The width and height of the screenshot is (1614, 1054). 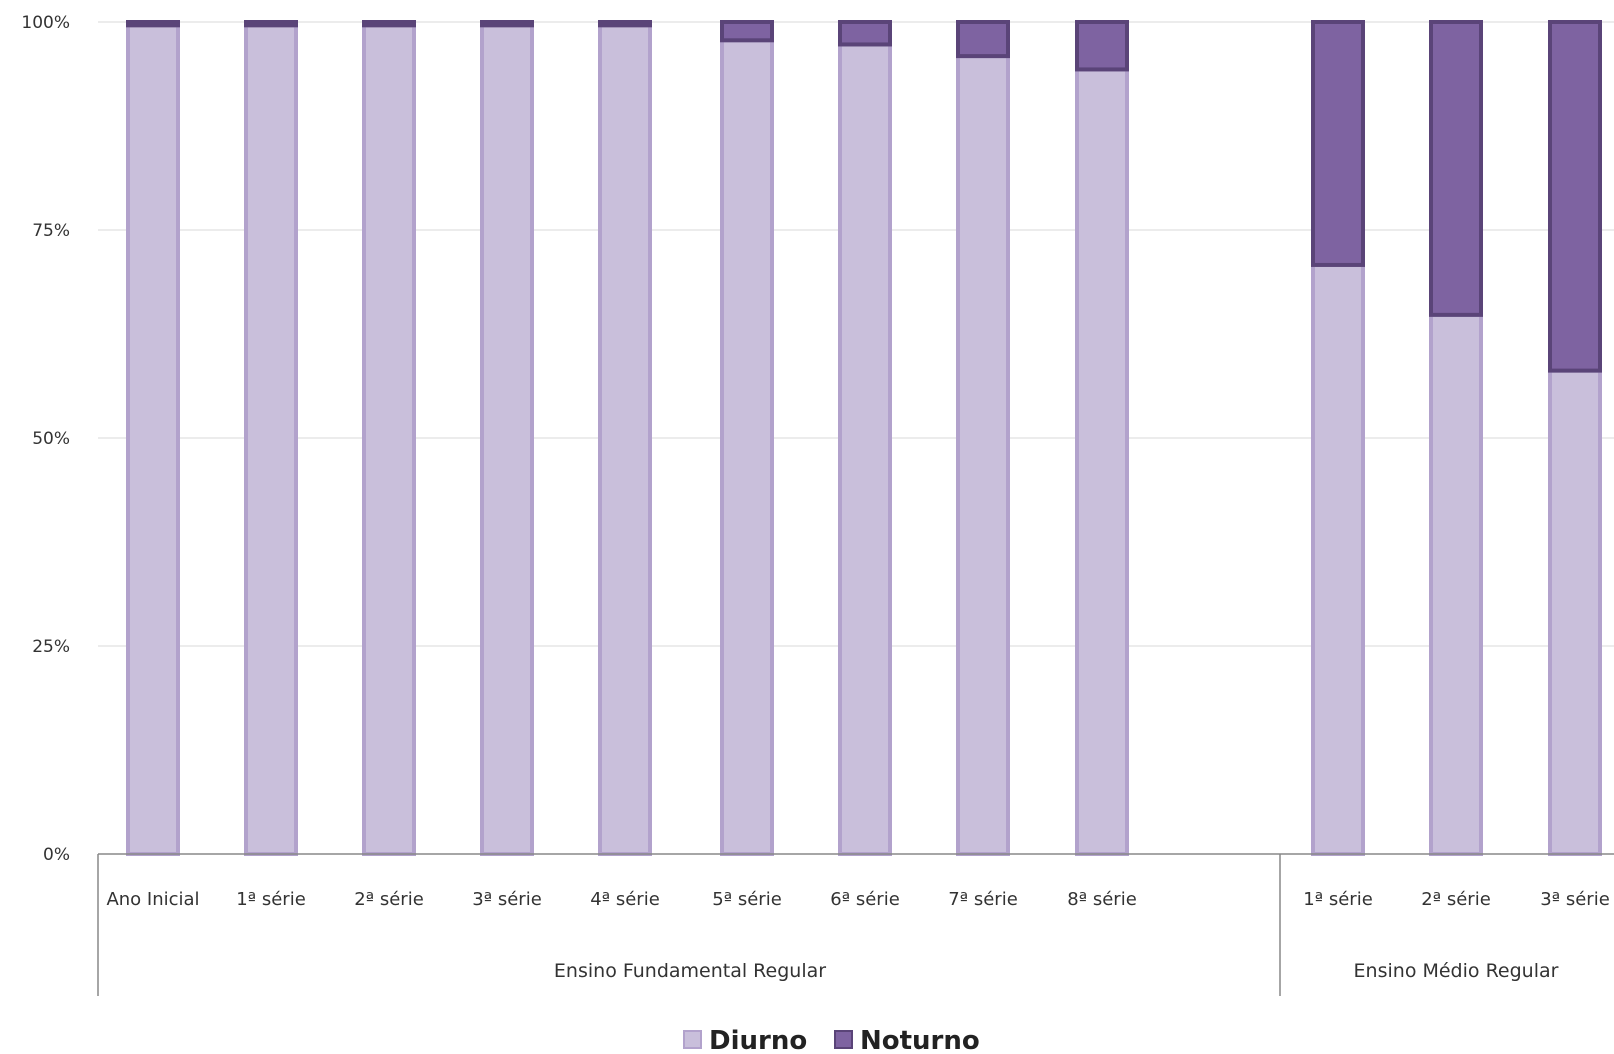 I want to click on legend-swatch-diurno, so click(x=692, y=1039).